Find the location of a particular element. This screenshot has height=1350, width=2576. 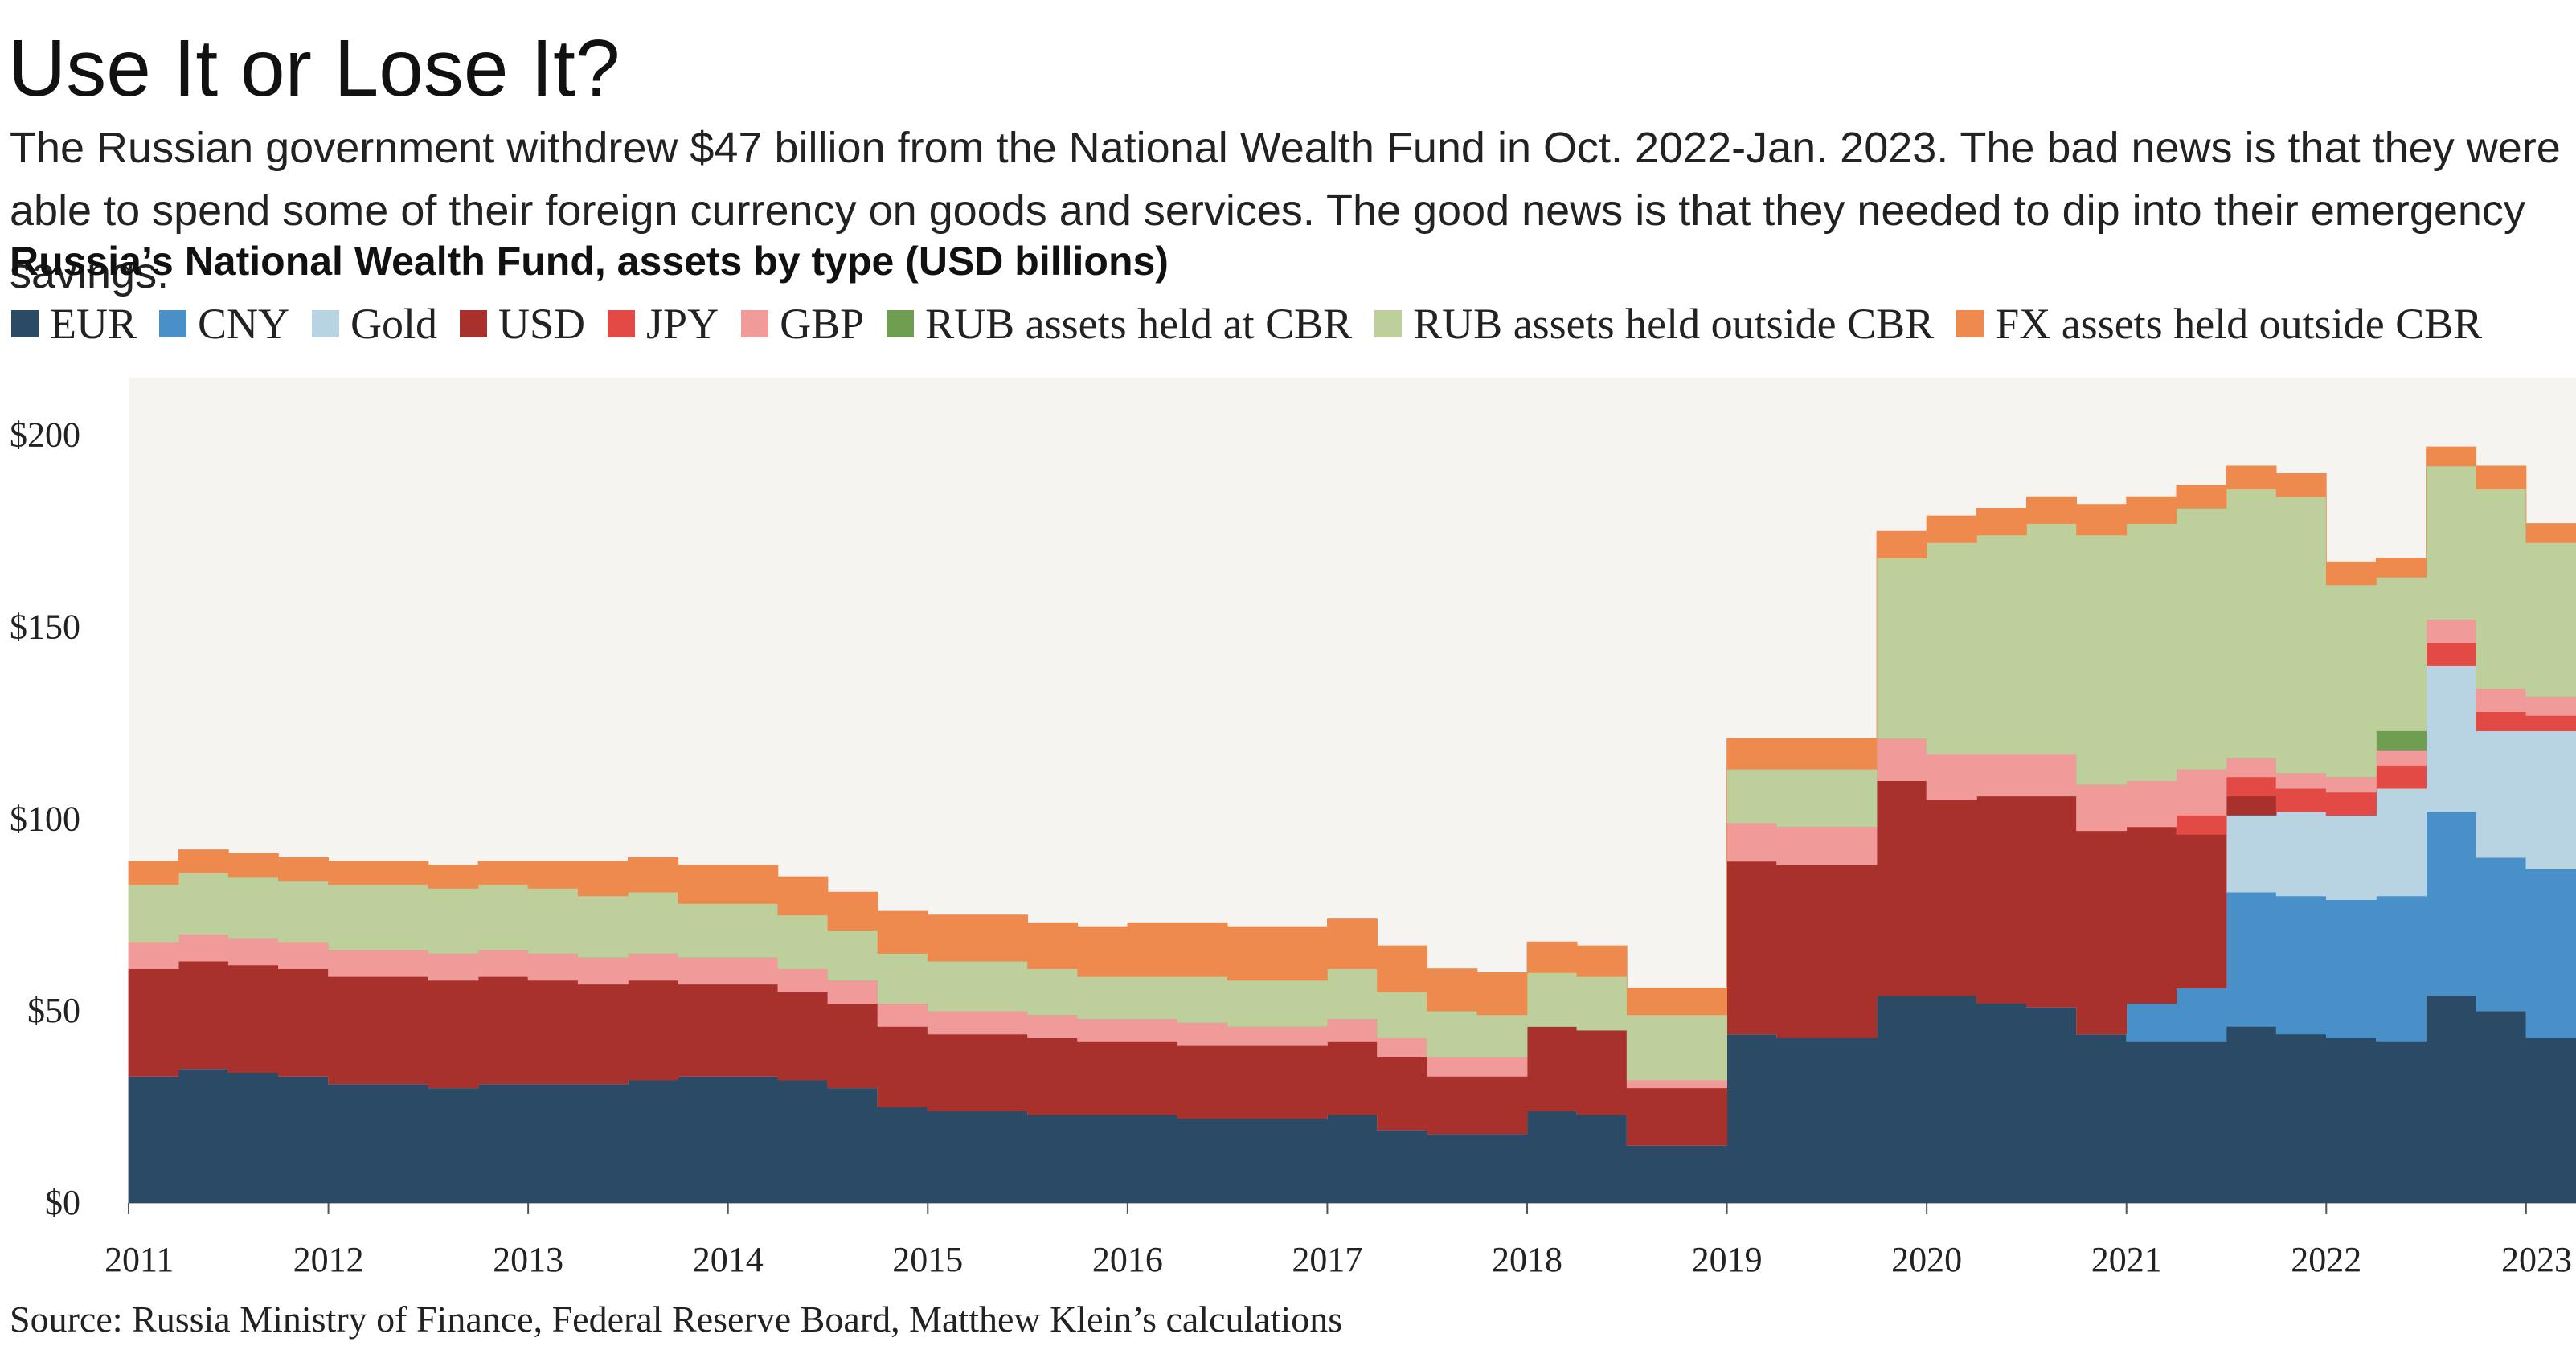

page-title: Use It or Lose It? is located at coordinates (314, 68).